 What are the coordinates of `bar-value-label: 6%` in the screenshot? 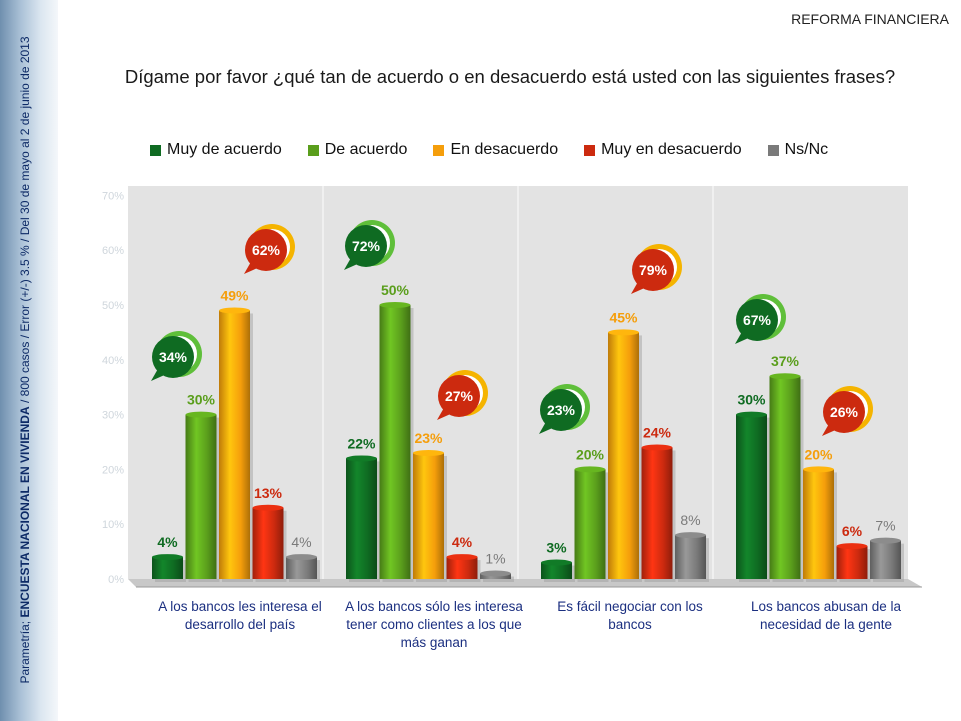 It's located at (852, 531).